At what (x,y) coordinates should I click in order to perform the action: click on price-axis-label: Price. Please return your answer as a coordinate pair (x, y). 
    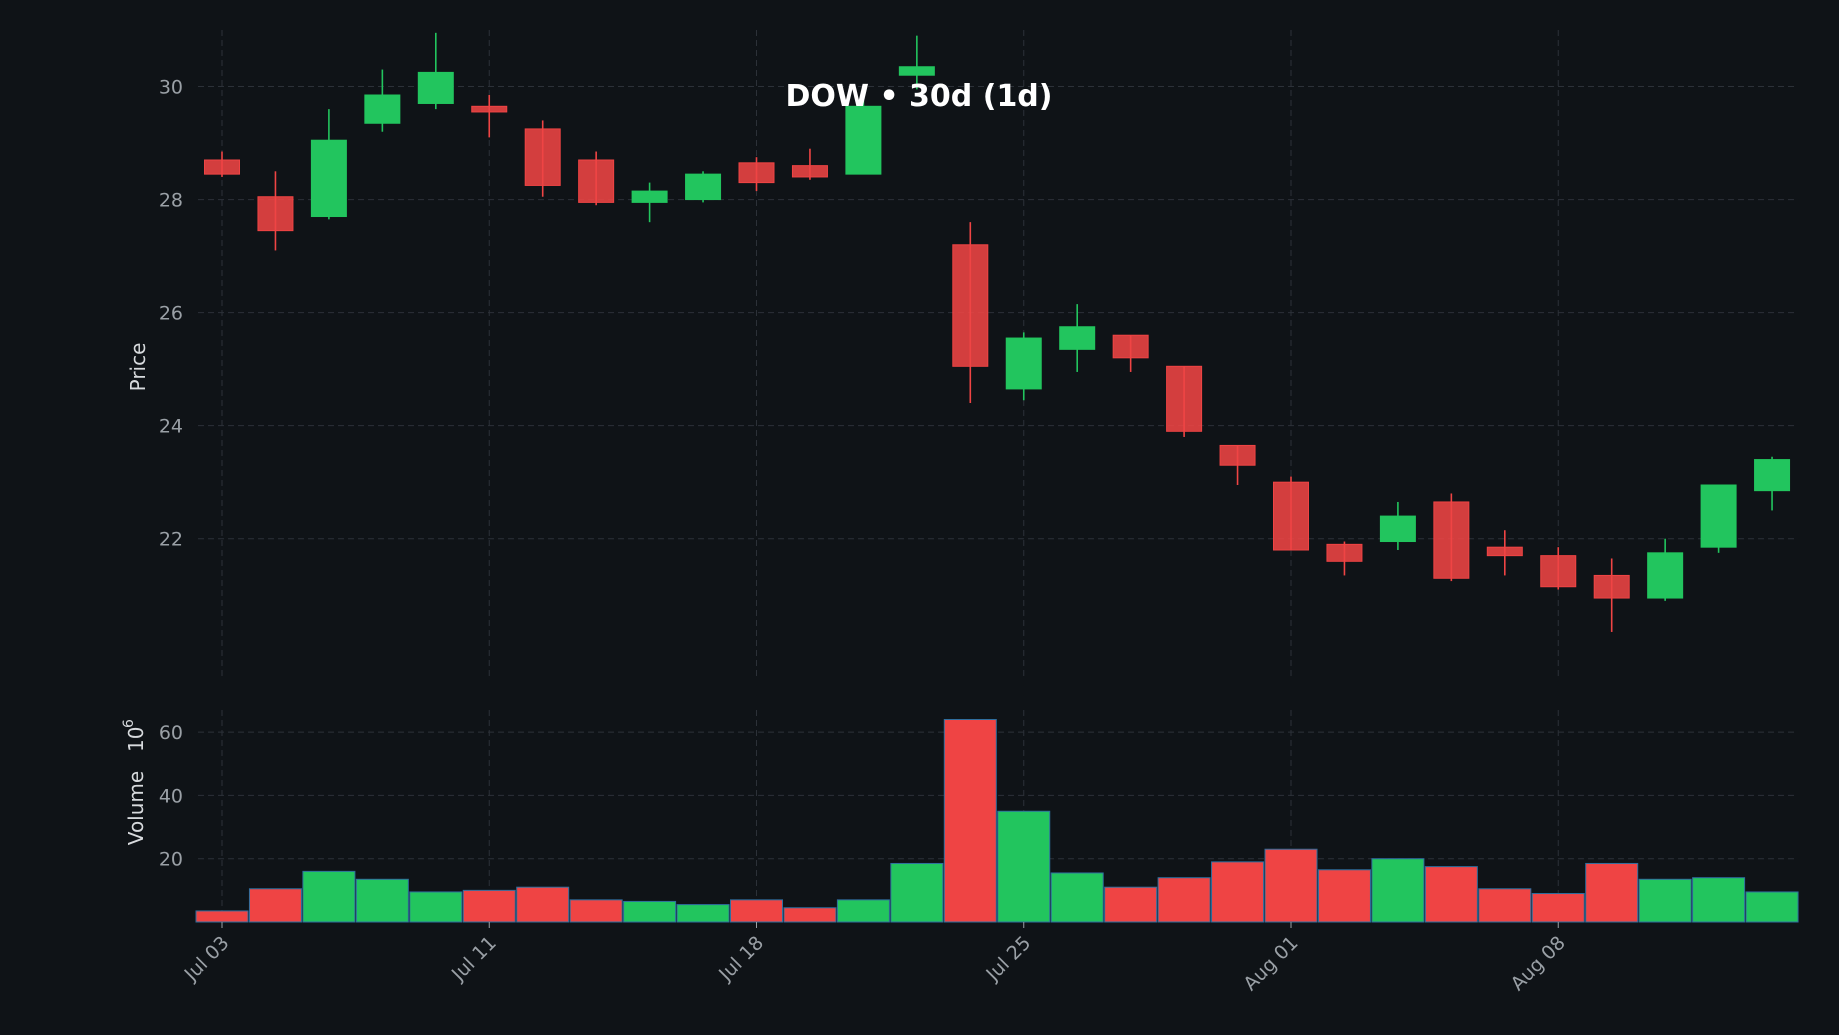
    Looking at the image, I should click on (138, 367).